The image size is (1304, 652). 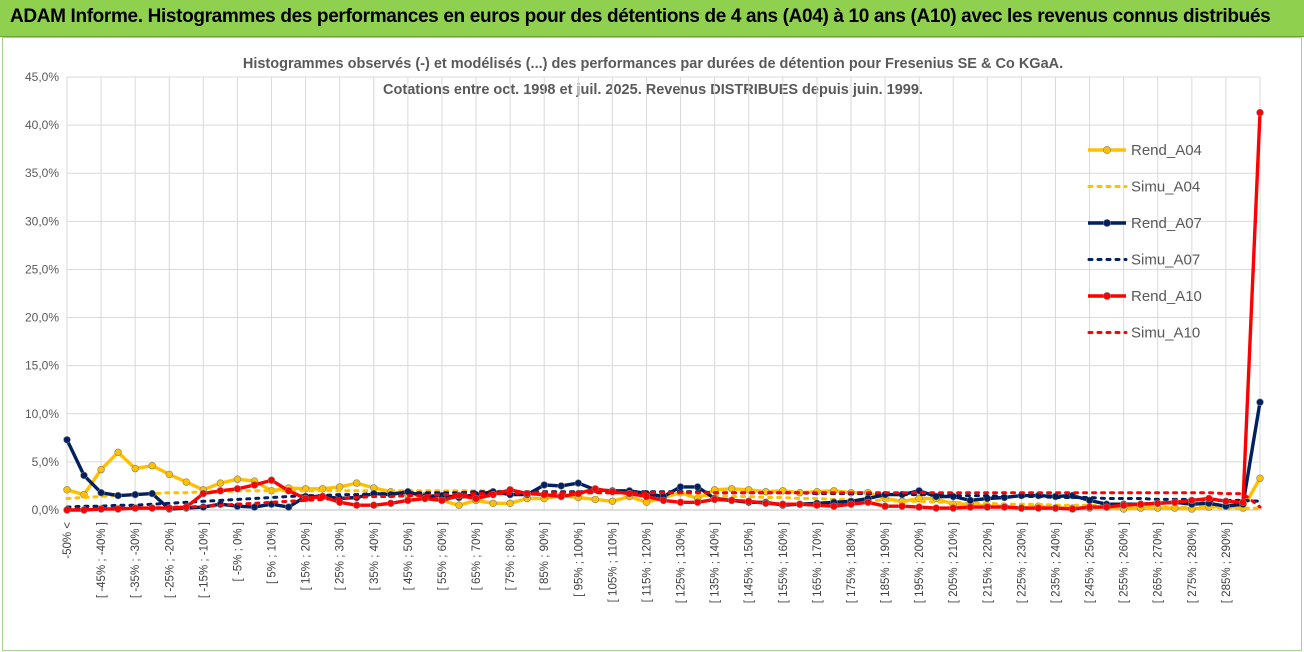 I want to click on x-tick-label: [ -5% ; 0% ], so click(x=238, y=551).